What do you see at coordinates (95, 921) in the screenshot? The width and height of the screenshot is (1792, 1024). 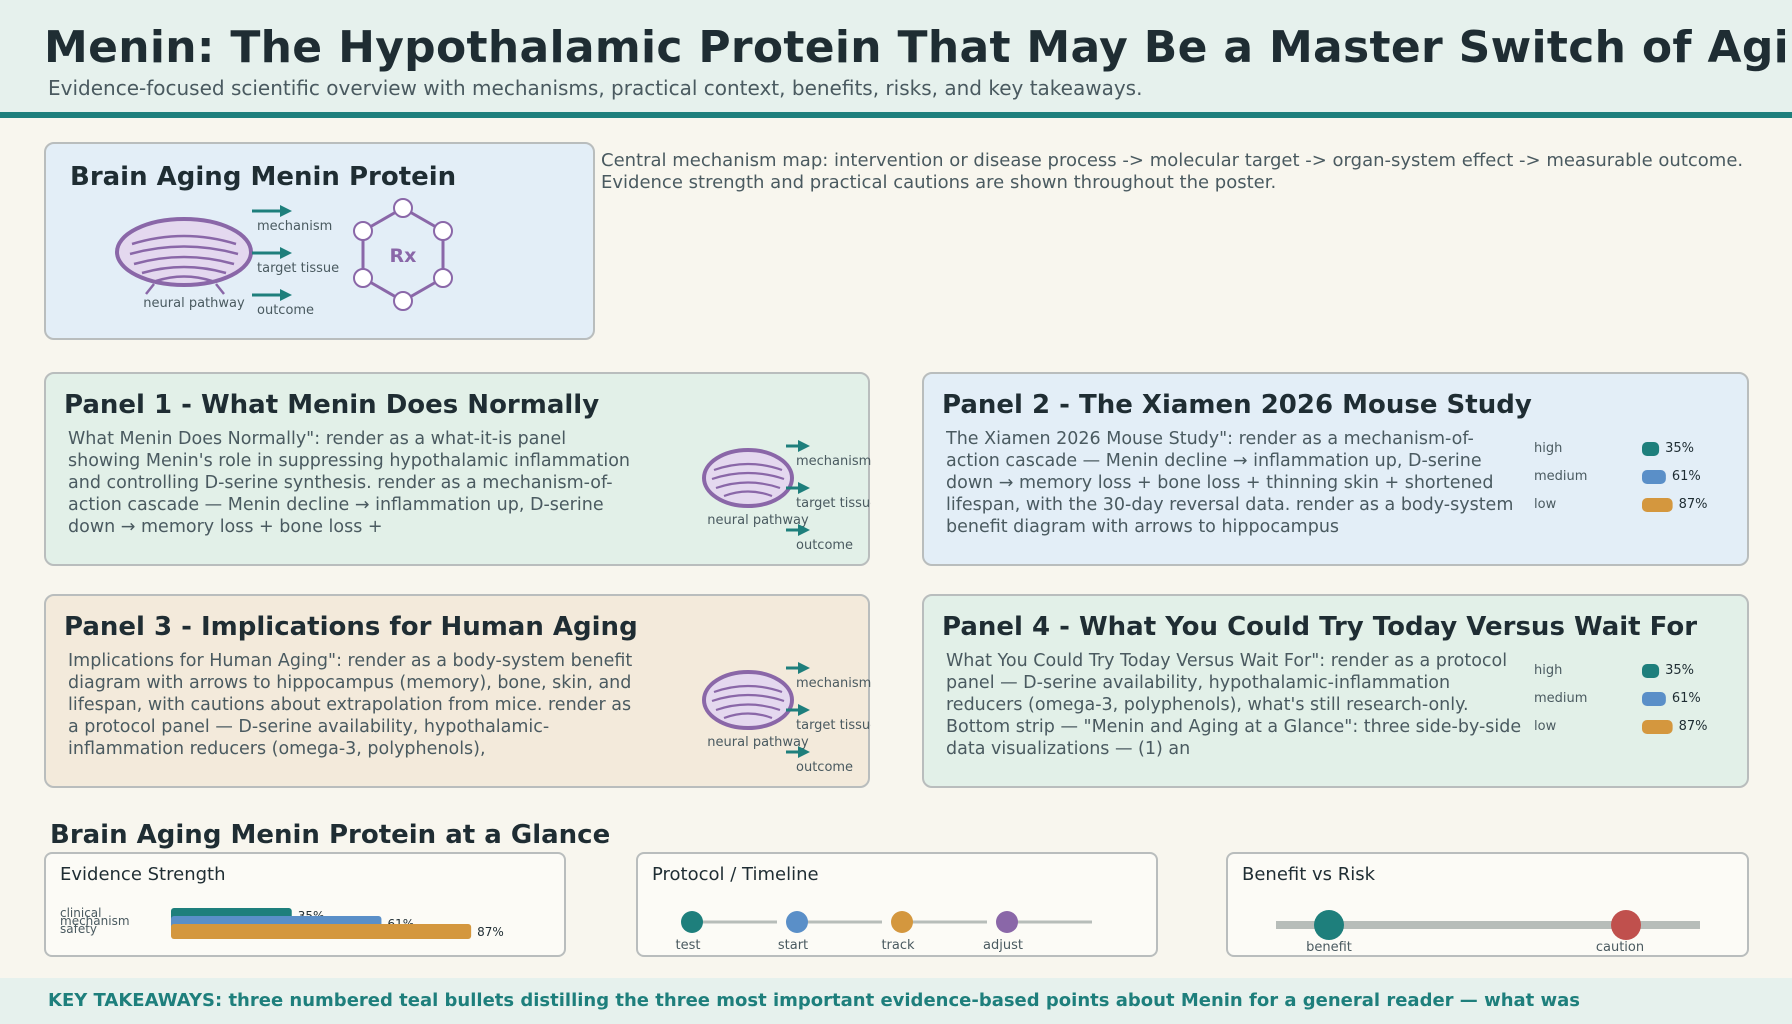 I see `evidence-bar-label: mechanism` at bounding box center [95, 921].